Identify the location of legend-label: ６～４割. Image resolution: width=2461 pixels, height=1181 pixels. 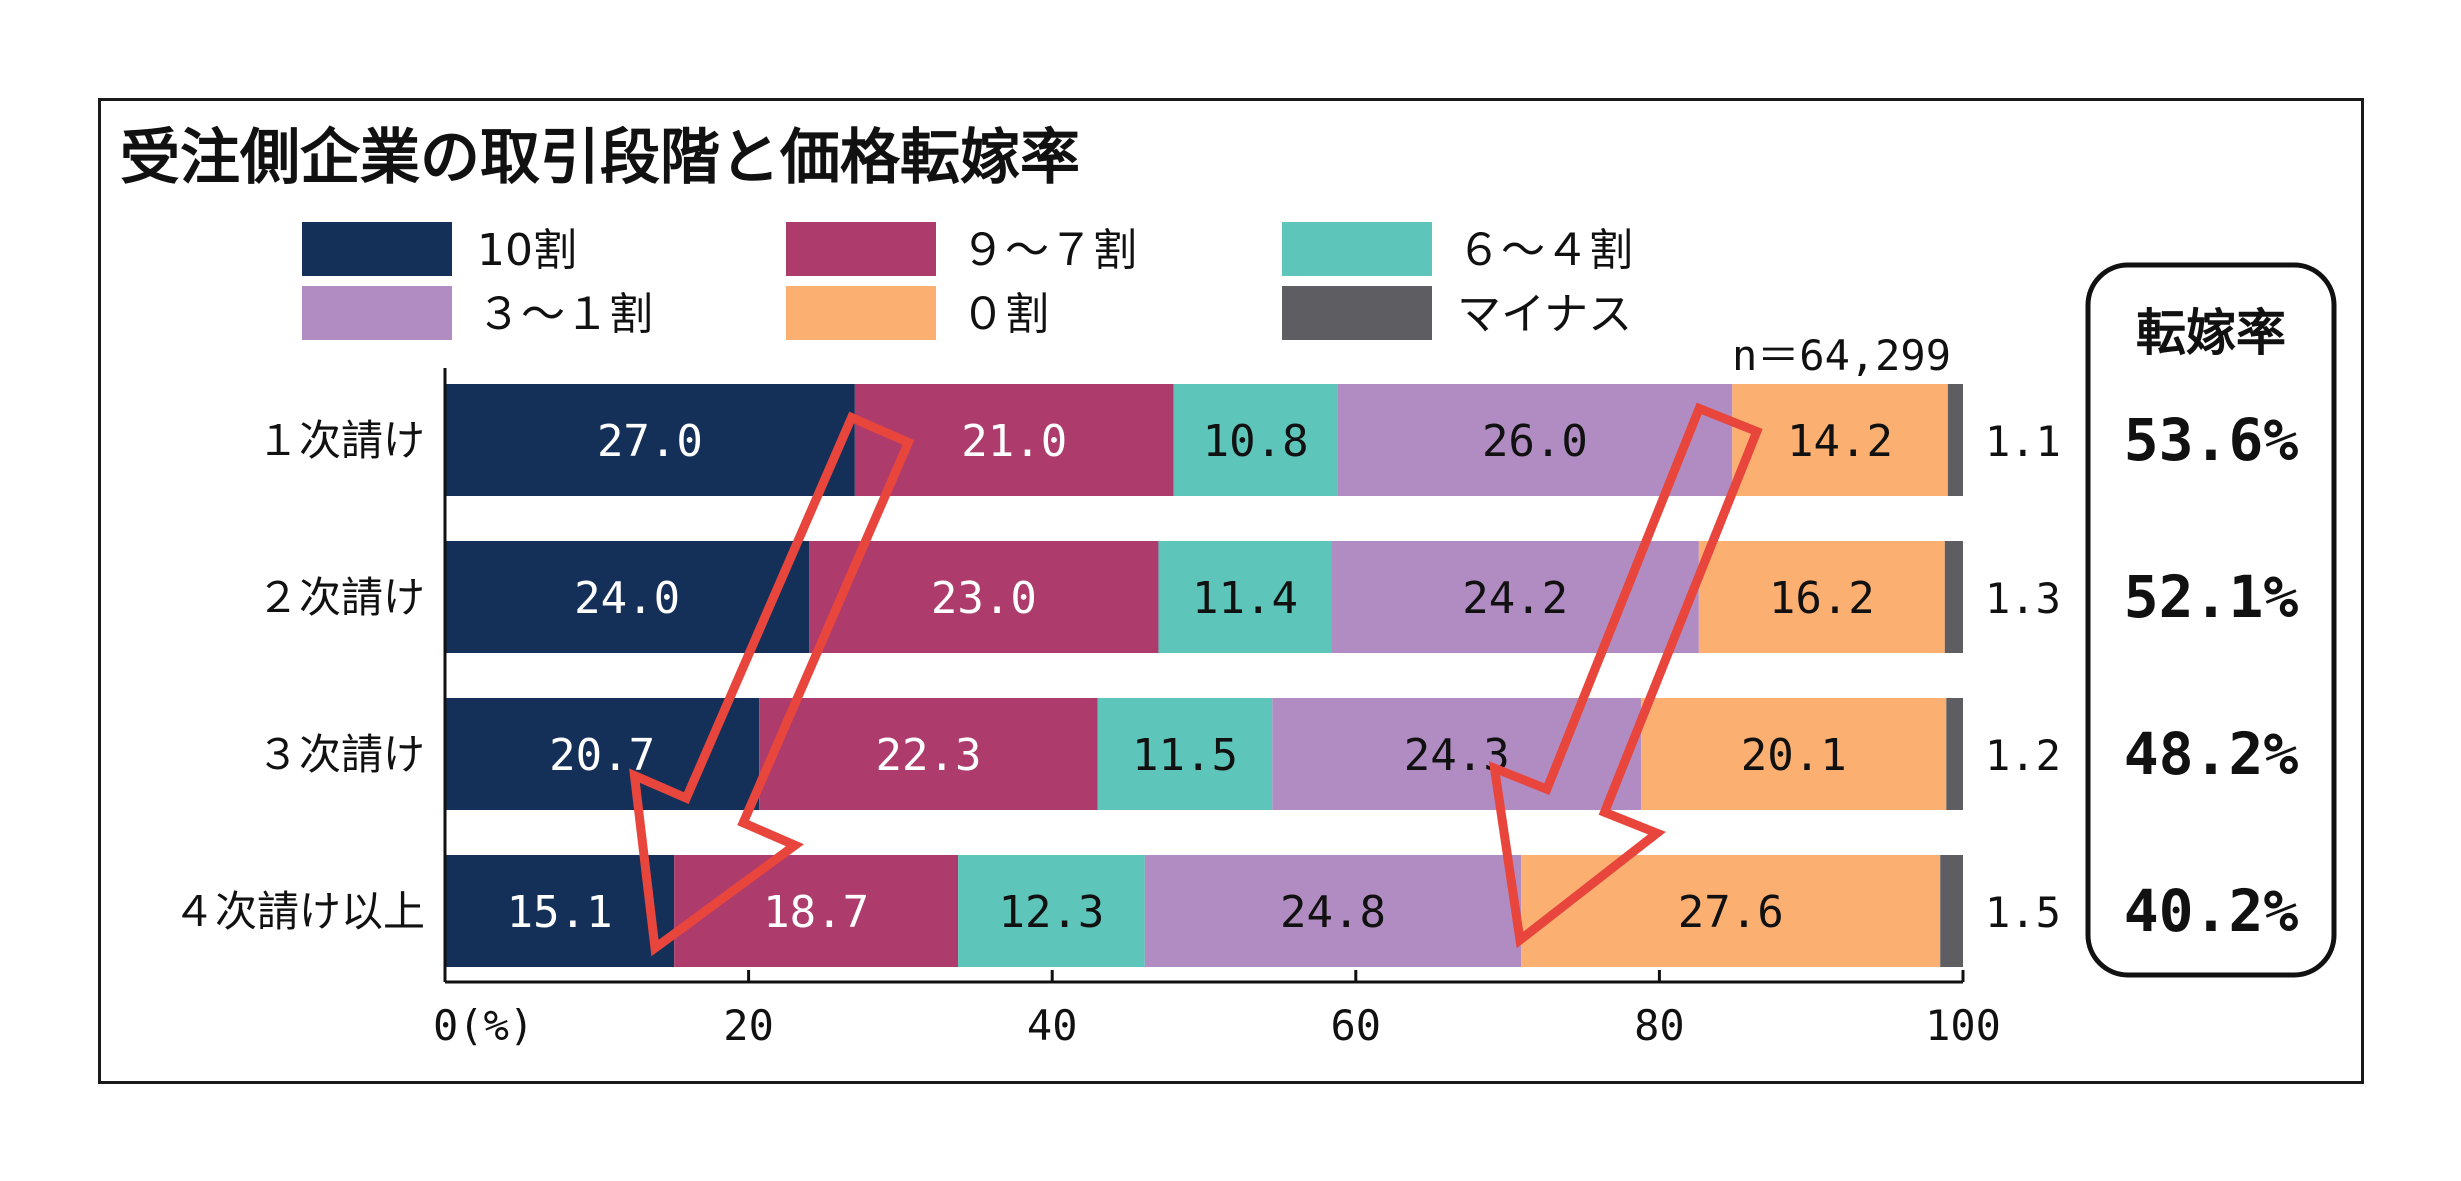
(1545, 250).